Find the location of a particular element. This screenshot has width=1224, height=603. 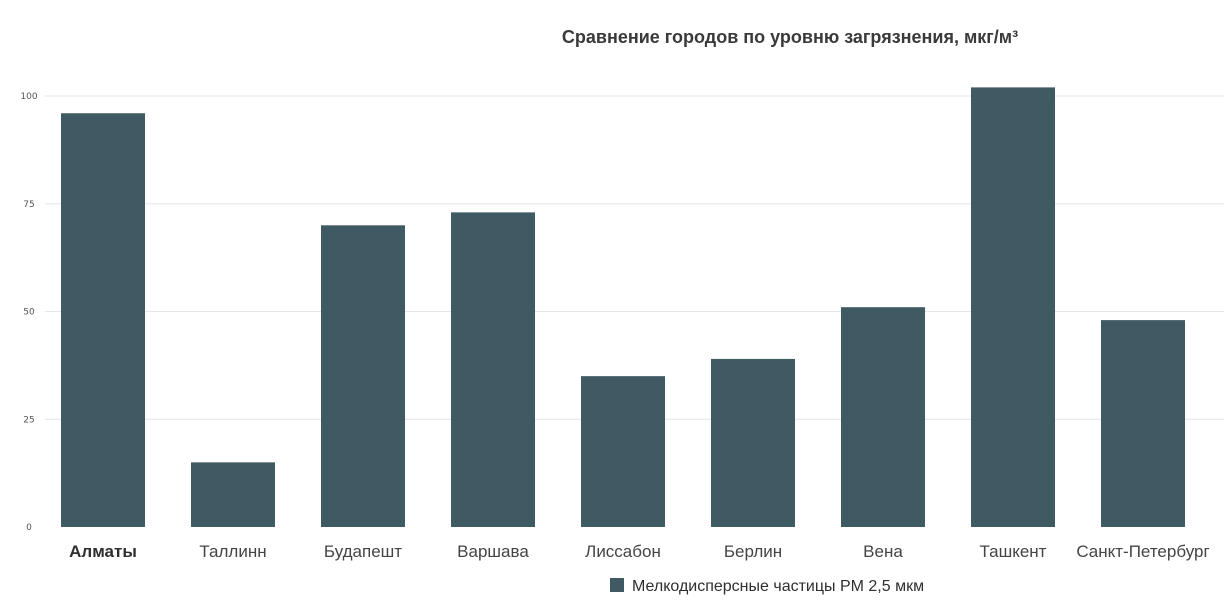

legend: Мелкодисперсные частицы PM 2,5 мкм is located at coordinates (767, 586).